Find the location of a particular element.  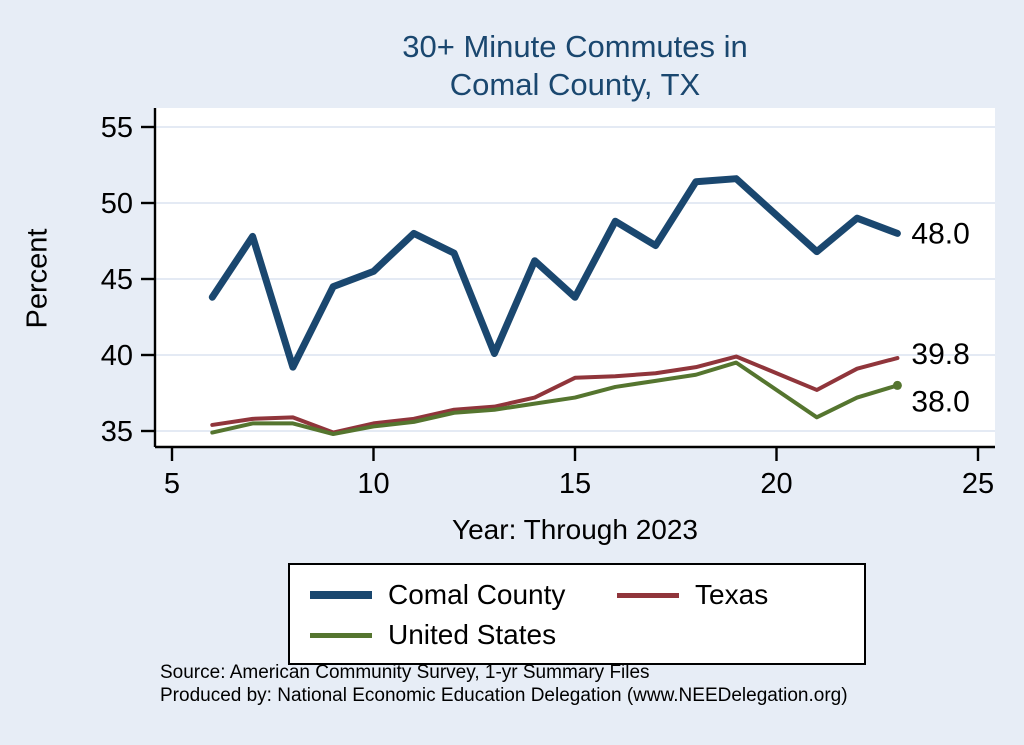

y-tick-label: 40 is located at coordinates (117, 356).